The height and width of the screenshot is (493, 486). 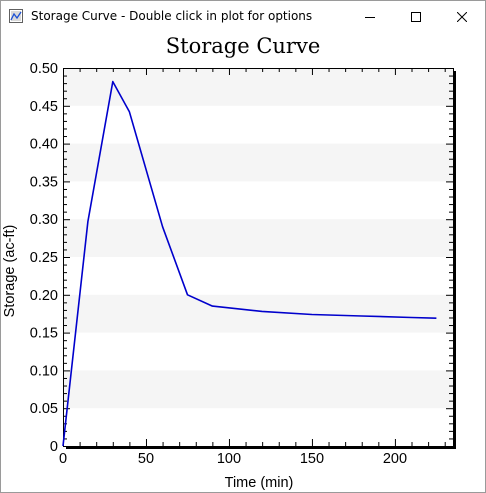 What do you see at coordinates (44, 107) in the screenshot?
I see `y-tick-label: 0.45` at bounding box center [44, 107].